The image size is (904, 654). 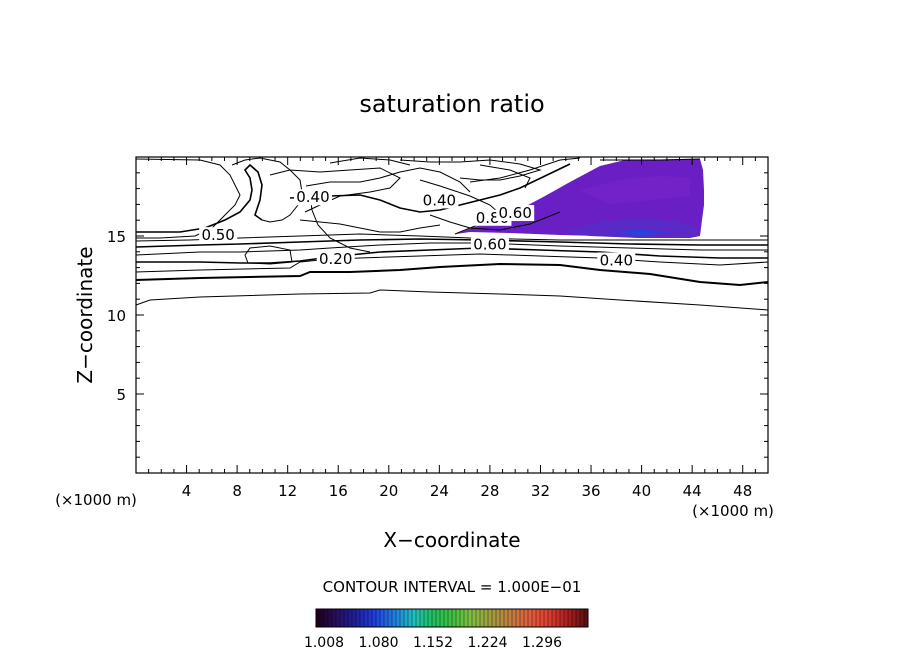 What do you see at coordinates (641, 491) in the screenshot?
I see `x-tick-label: 40` at bounding box center [641, 491].